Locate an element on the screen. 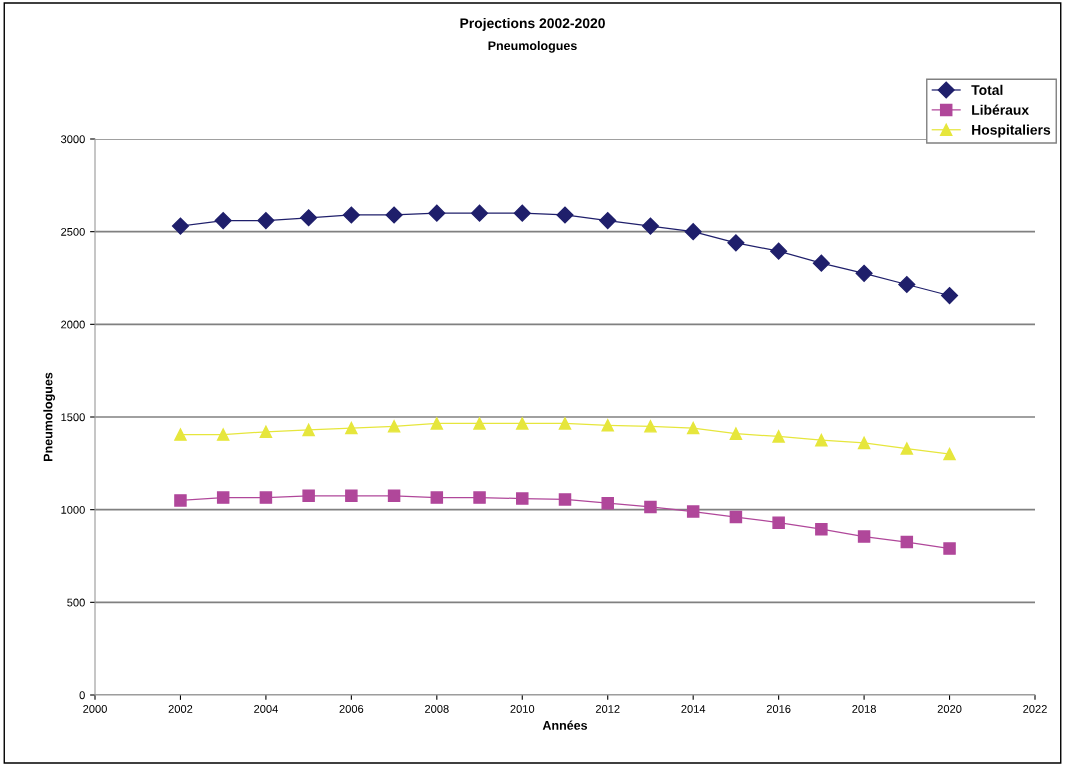 This screenshot has height=766, width=1065. x-tick-label: 2018 is located at coordinates (864, 709).